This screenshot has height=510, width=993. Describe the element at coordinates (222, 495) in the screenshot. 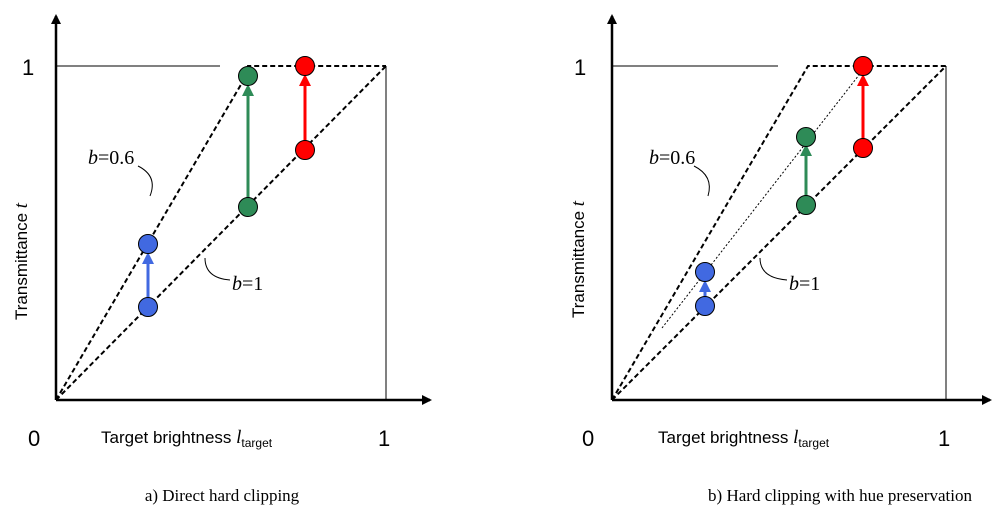

I see `caption-a: a) Direct hard clipping` at that location.